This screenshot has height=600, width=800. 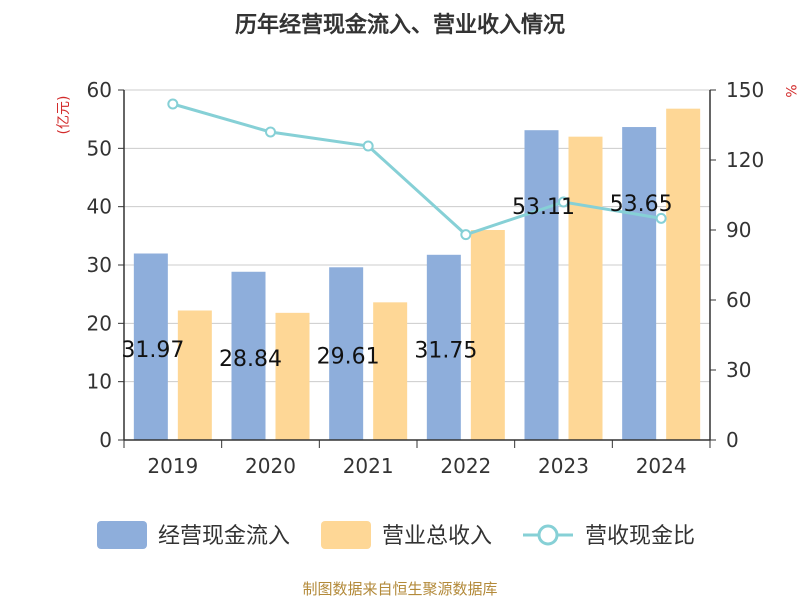 I want to click on x-tick-label: 2023, so click(x=563, y=466).